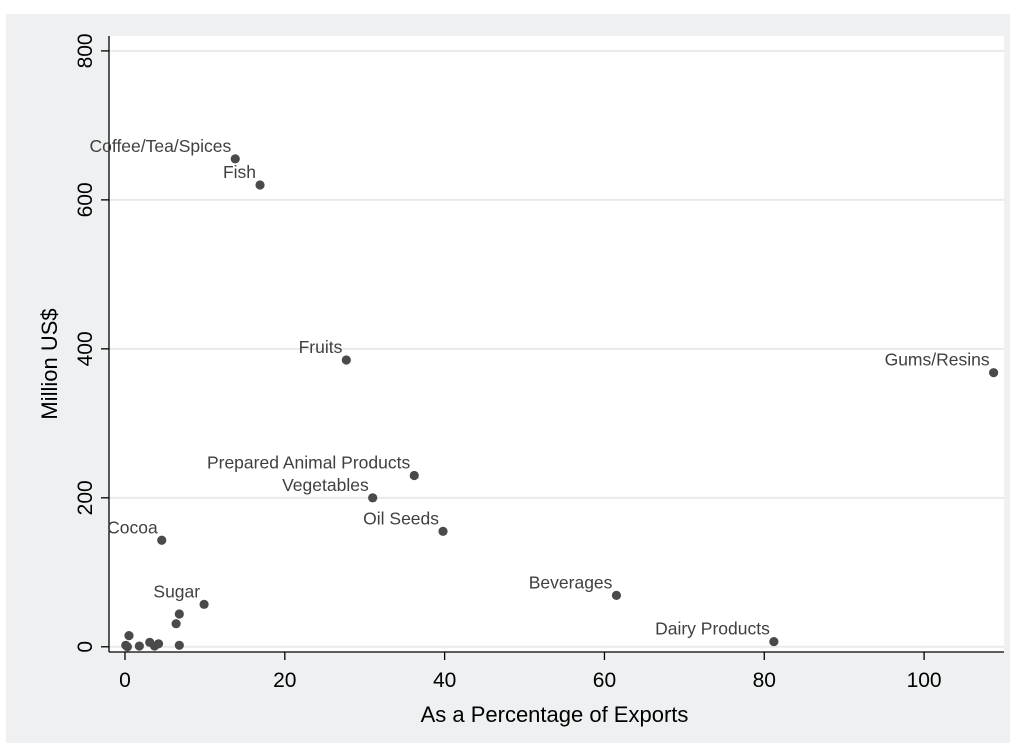  What do you see at coordinates (49, 363) in the screenshot?
I see `y-axis-title: Million US$` at bounding box center [49, 363].